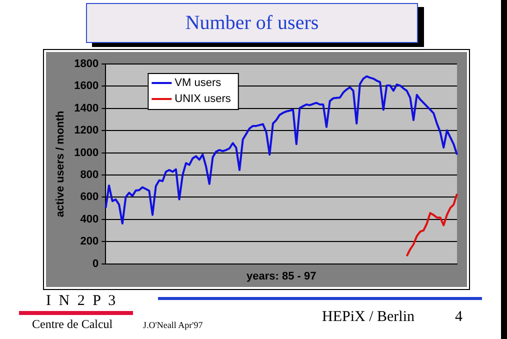 The height and width of the screenshot is (339, 507). I want to click on y-tick-label: 600, so click(89, 197).